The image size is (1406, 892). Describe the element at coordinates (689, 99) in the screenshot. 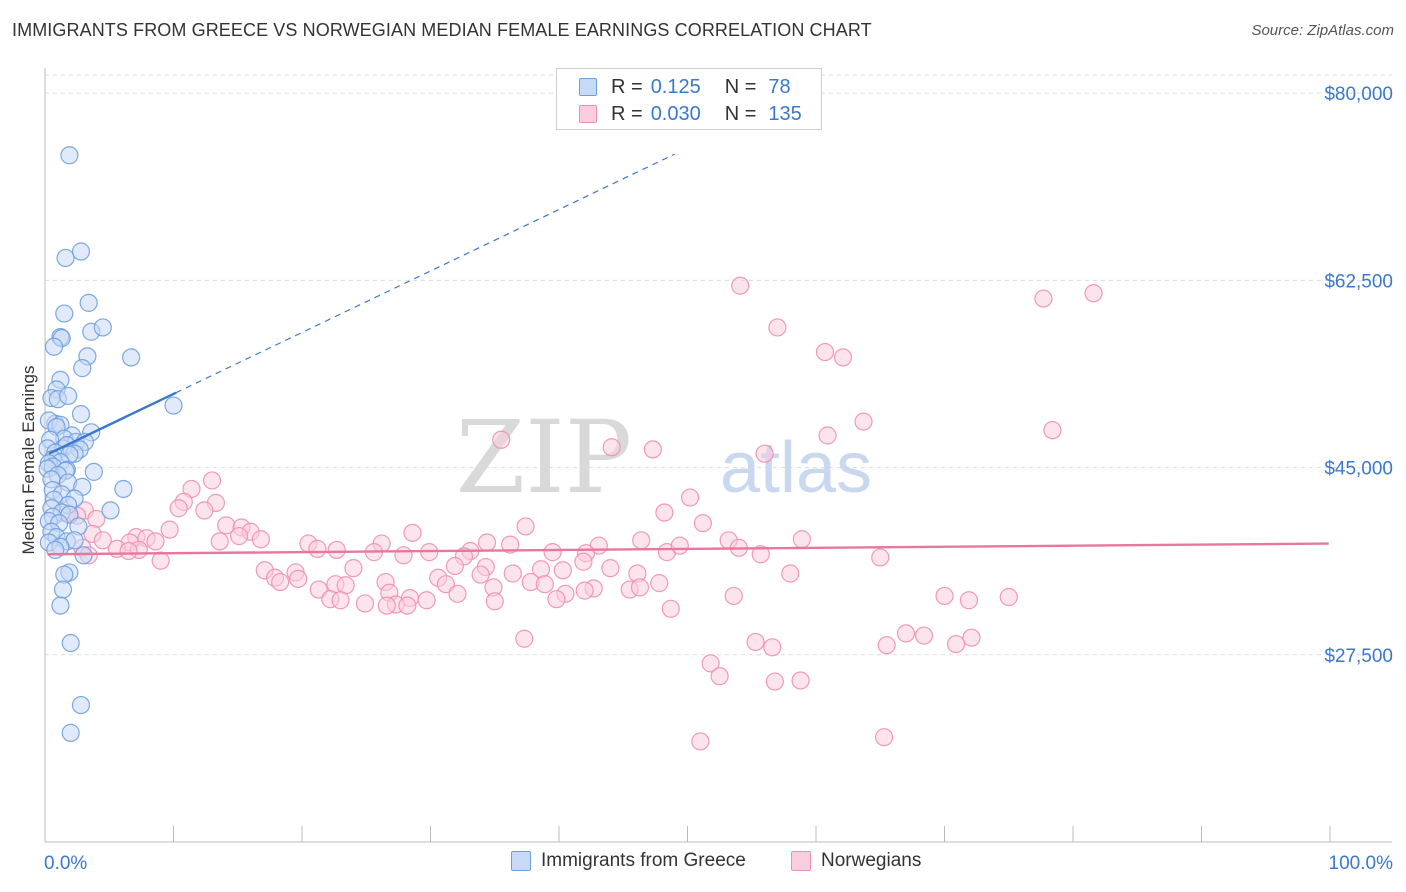

I see `correlation-legend: R = 0.125 N = 78 R = 0.030 N = 135` at that location.